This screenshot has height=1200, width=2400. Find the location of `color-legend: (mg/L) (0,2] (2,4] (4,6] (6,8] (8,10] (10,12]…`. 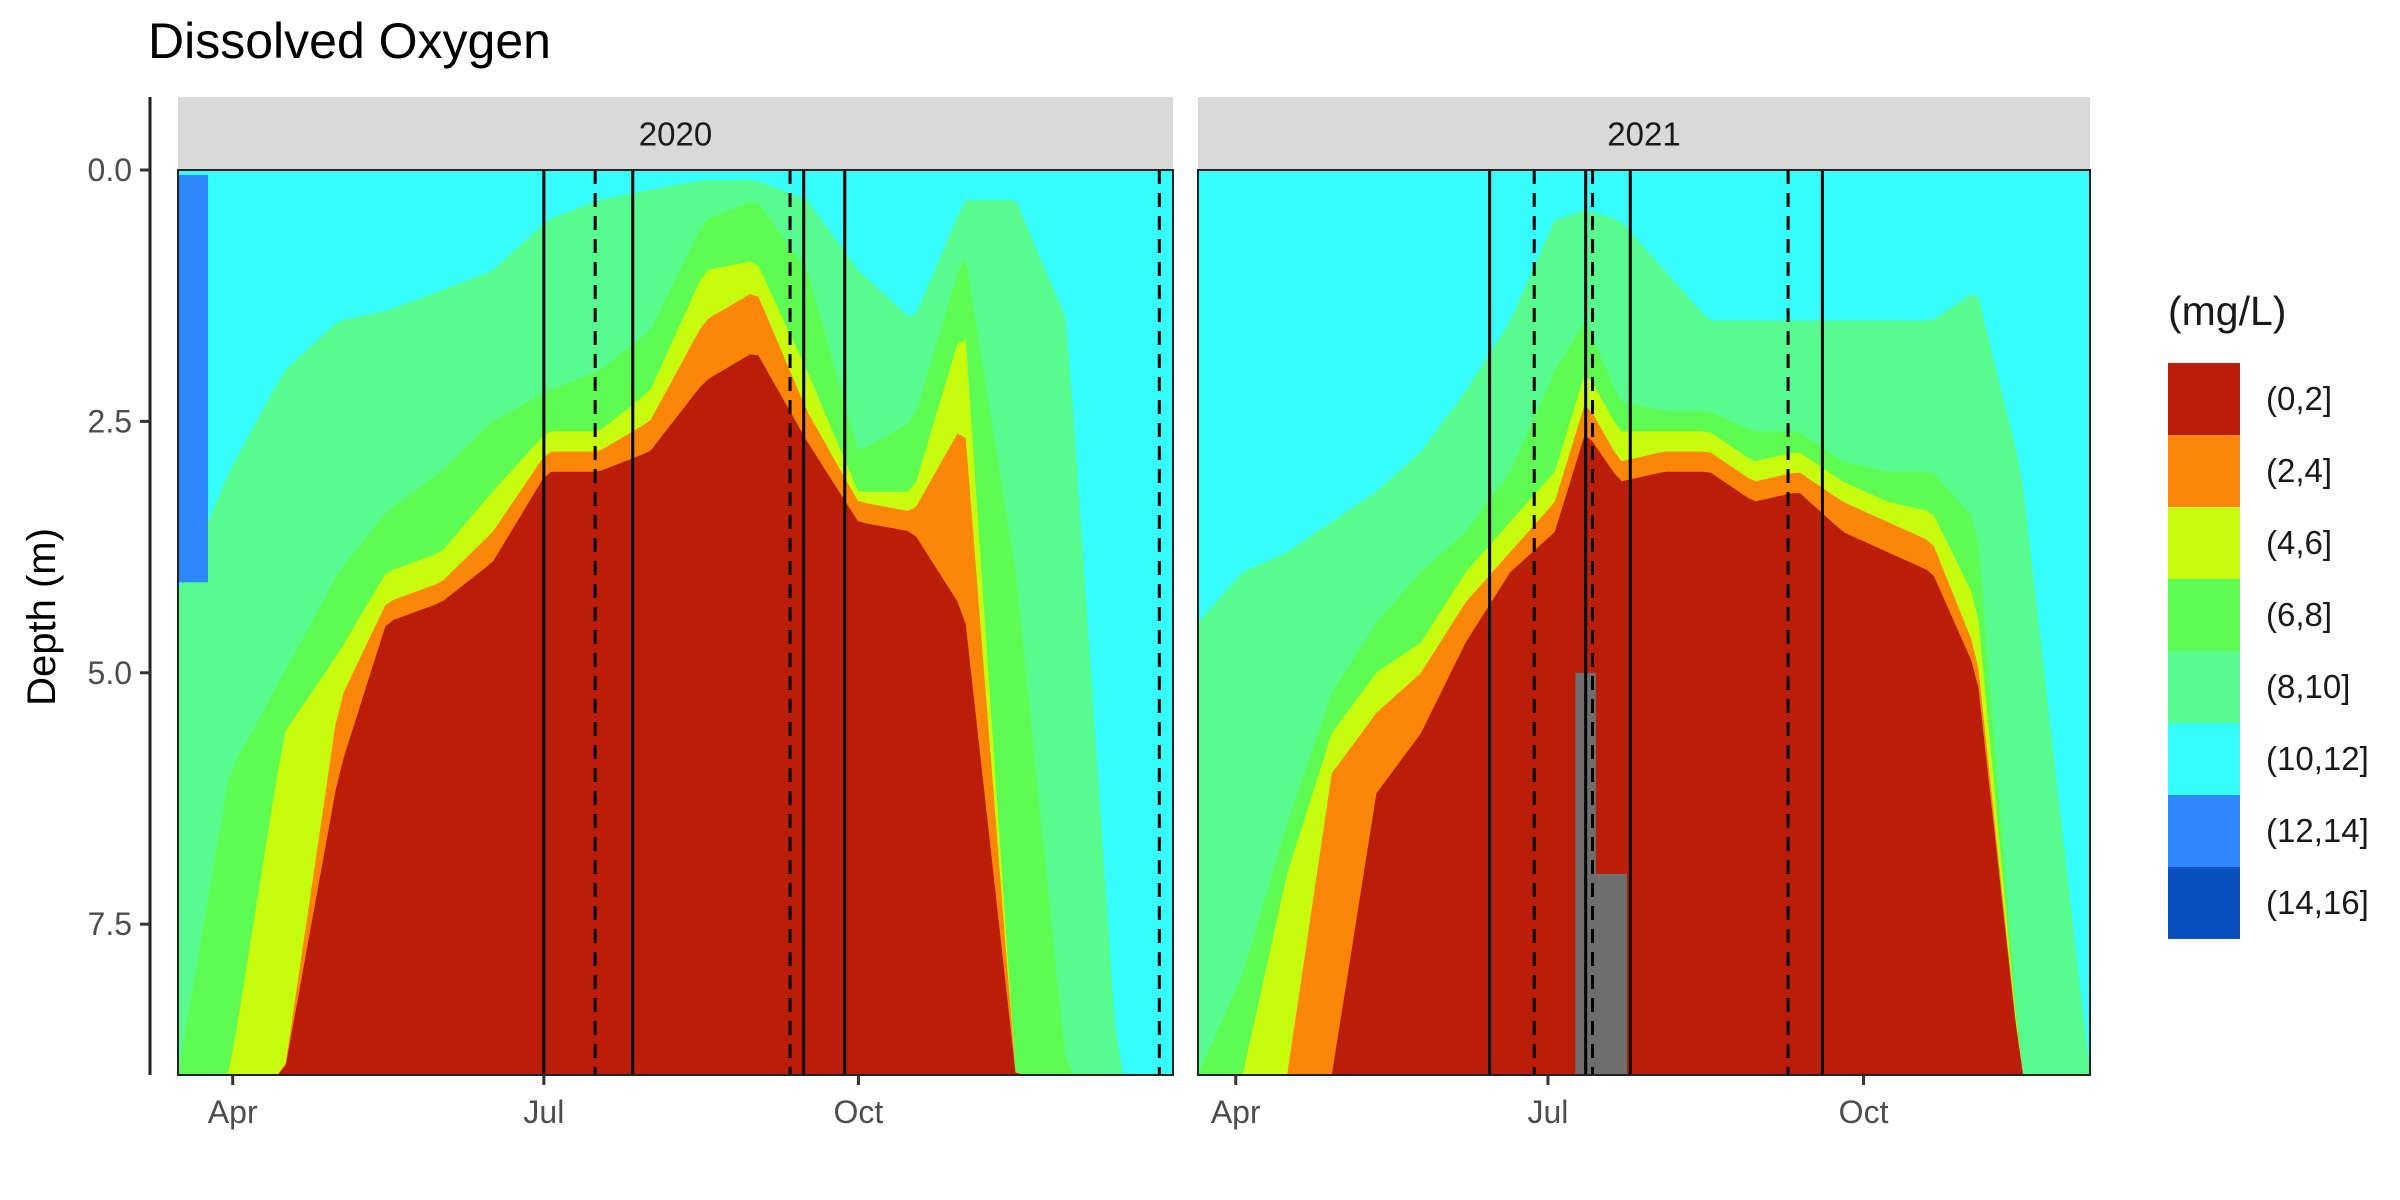

color-legend: (mg/L) (0,2] (2,4] (4,6] (6,8] (8,10] (10,12]… is located at coordinates (2278, 613).